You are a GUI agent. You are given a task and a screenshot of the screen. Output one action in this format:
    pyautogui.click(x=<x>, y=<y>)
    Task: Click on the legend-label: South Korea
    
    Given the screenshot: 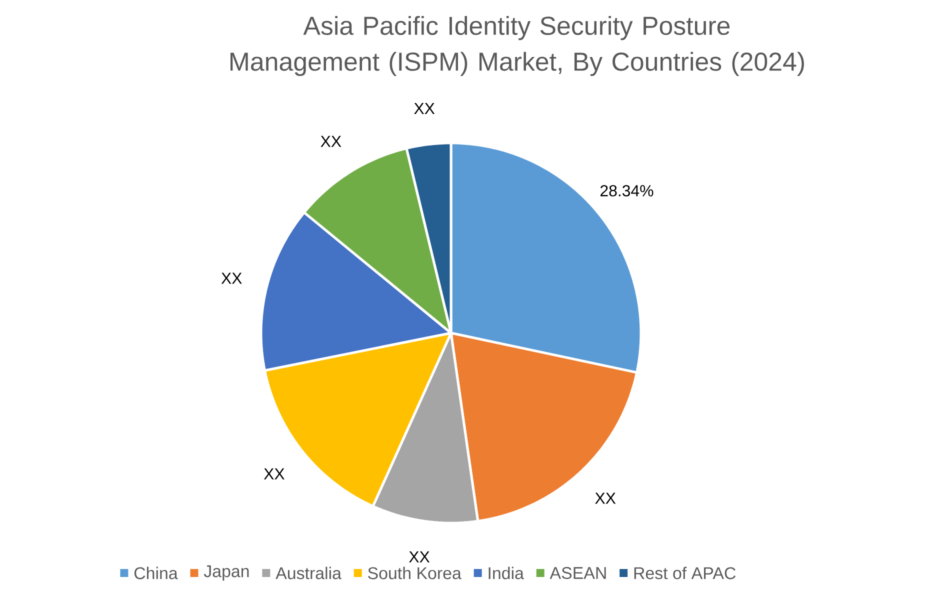 What is the action you would take?
    pyautogui.click(x=415, y=573)
    